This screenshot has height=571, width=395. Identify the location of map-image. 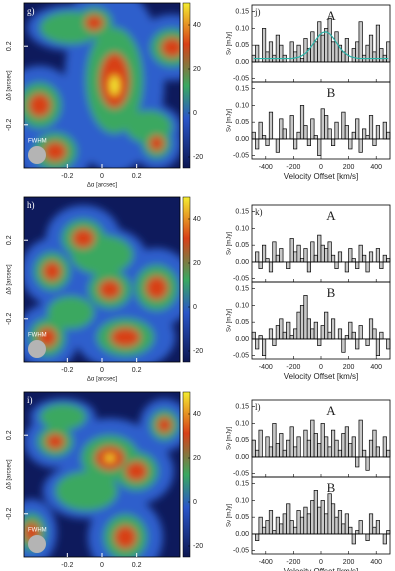
(102, 85).